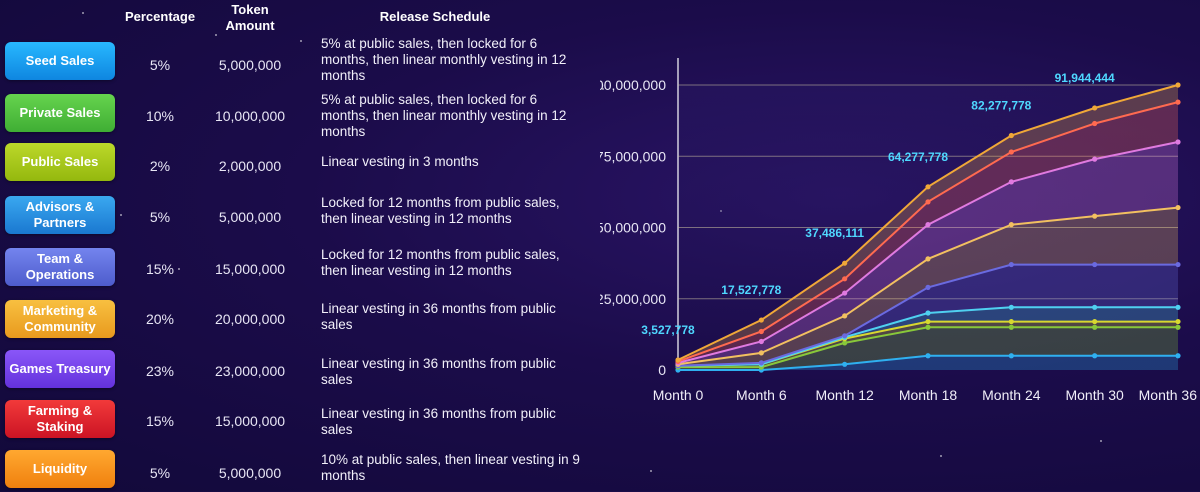 The height and width of the screenshot is (492, 1200). What do you see at coordinates (844, 395) in the screenshot?
I see `x-tick-label: Month 12` at bounding box center [844, 395].